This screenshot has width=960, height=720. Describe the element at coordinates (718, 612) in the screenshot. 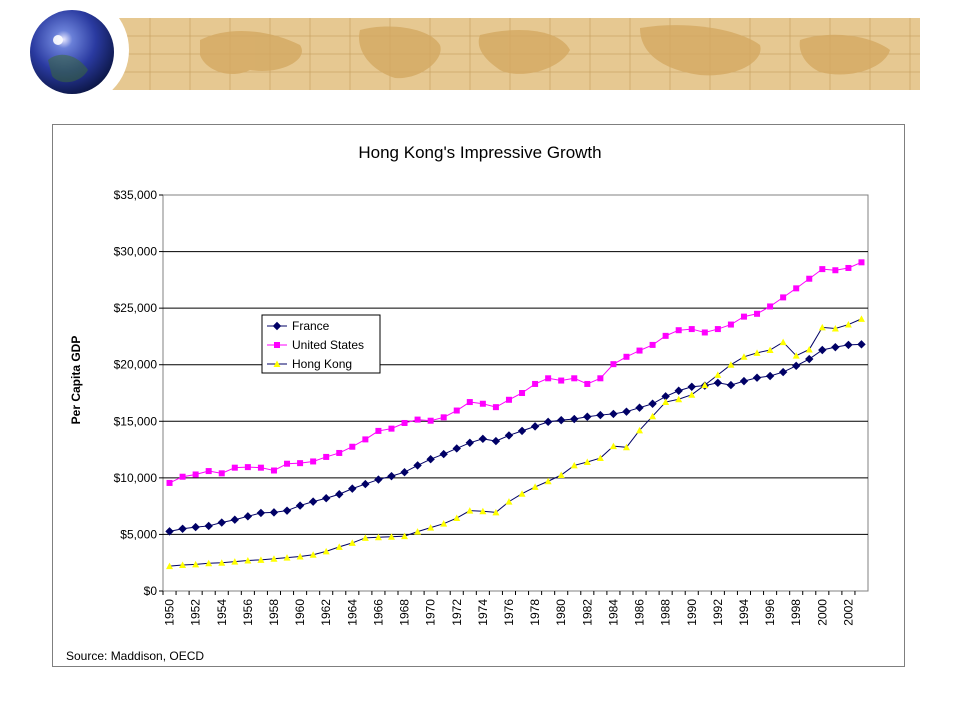

I see `x-tick-label: 1992` at that location.